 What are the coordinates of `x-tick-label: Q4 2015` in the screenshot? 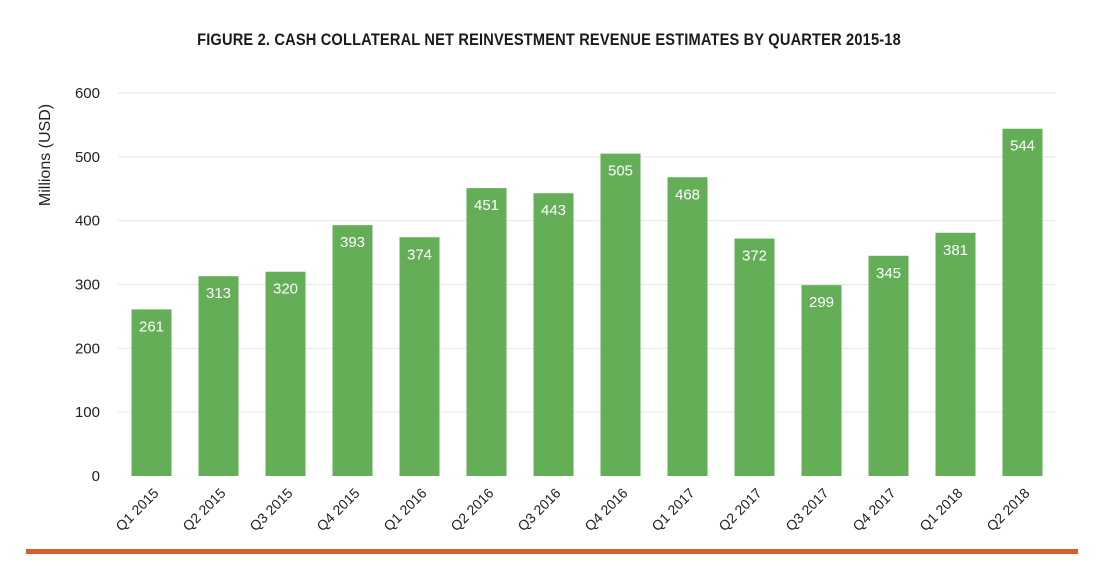 It's located at (337, 509).